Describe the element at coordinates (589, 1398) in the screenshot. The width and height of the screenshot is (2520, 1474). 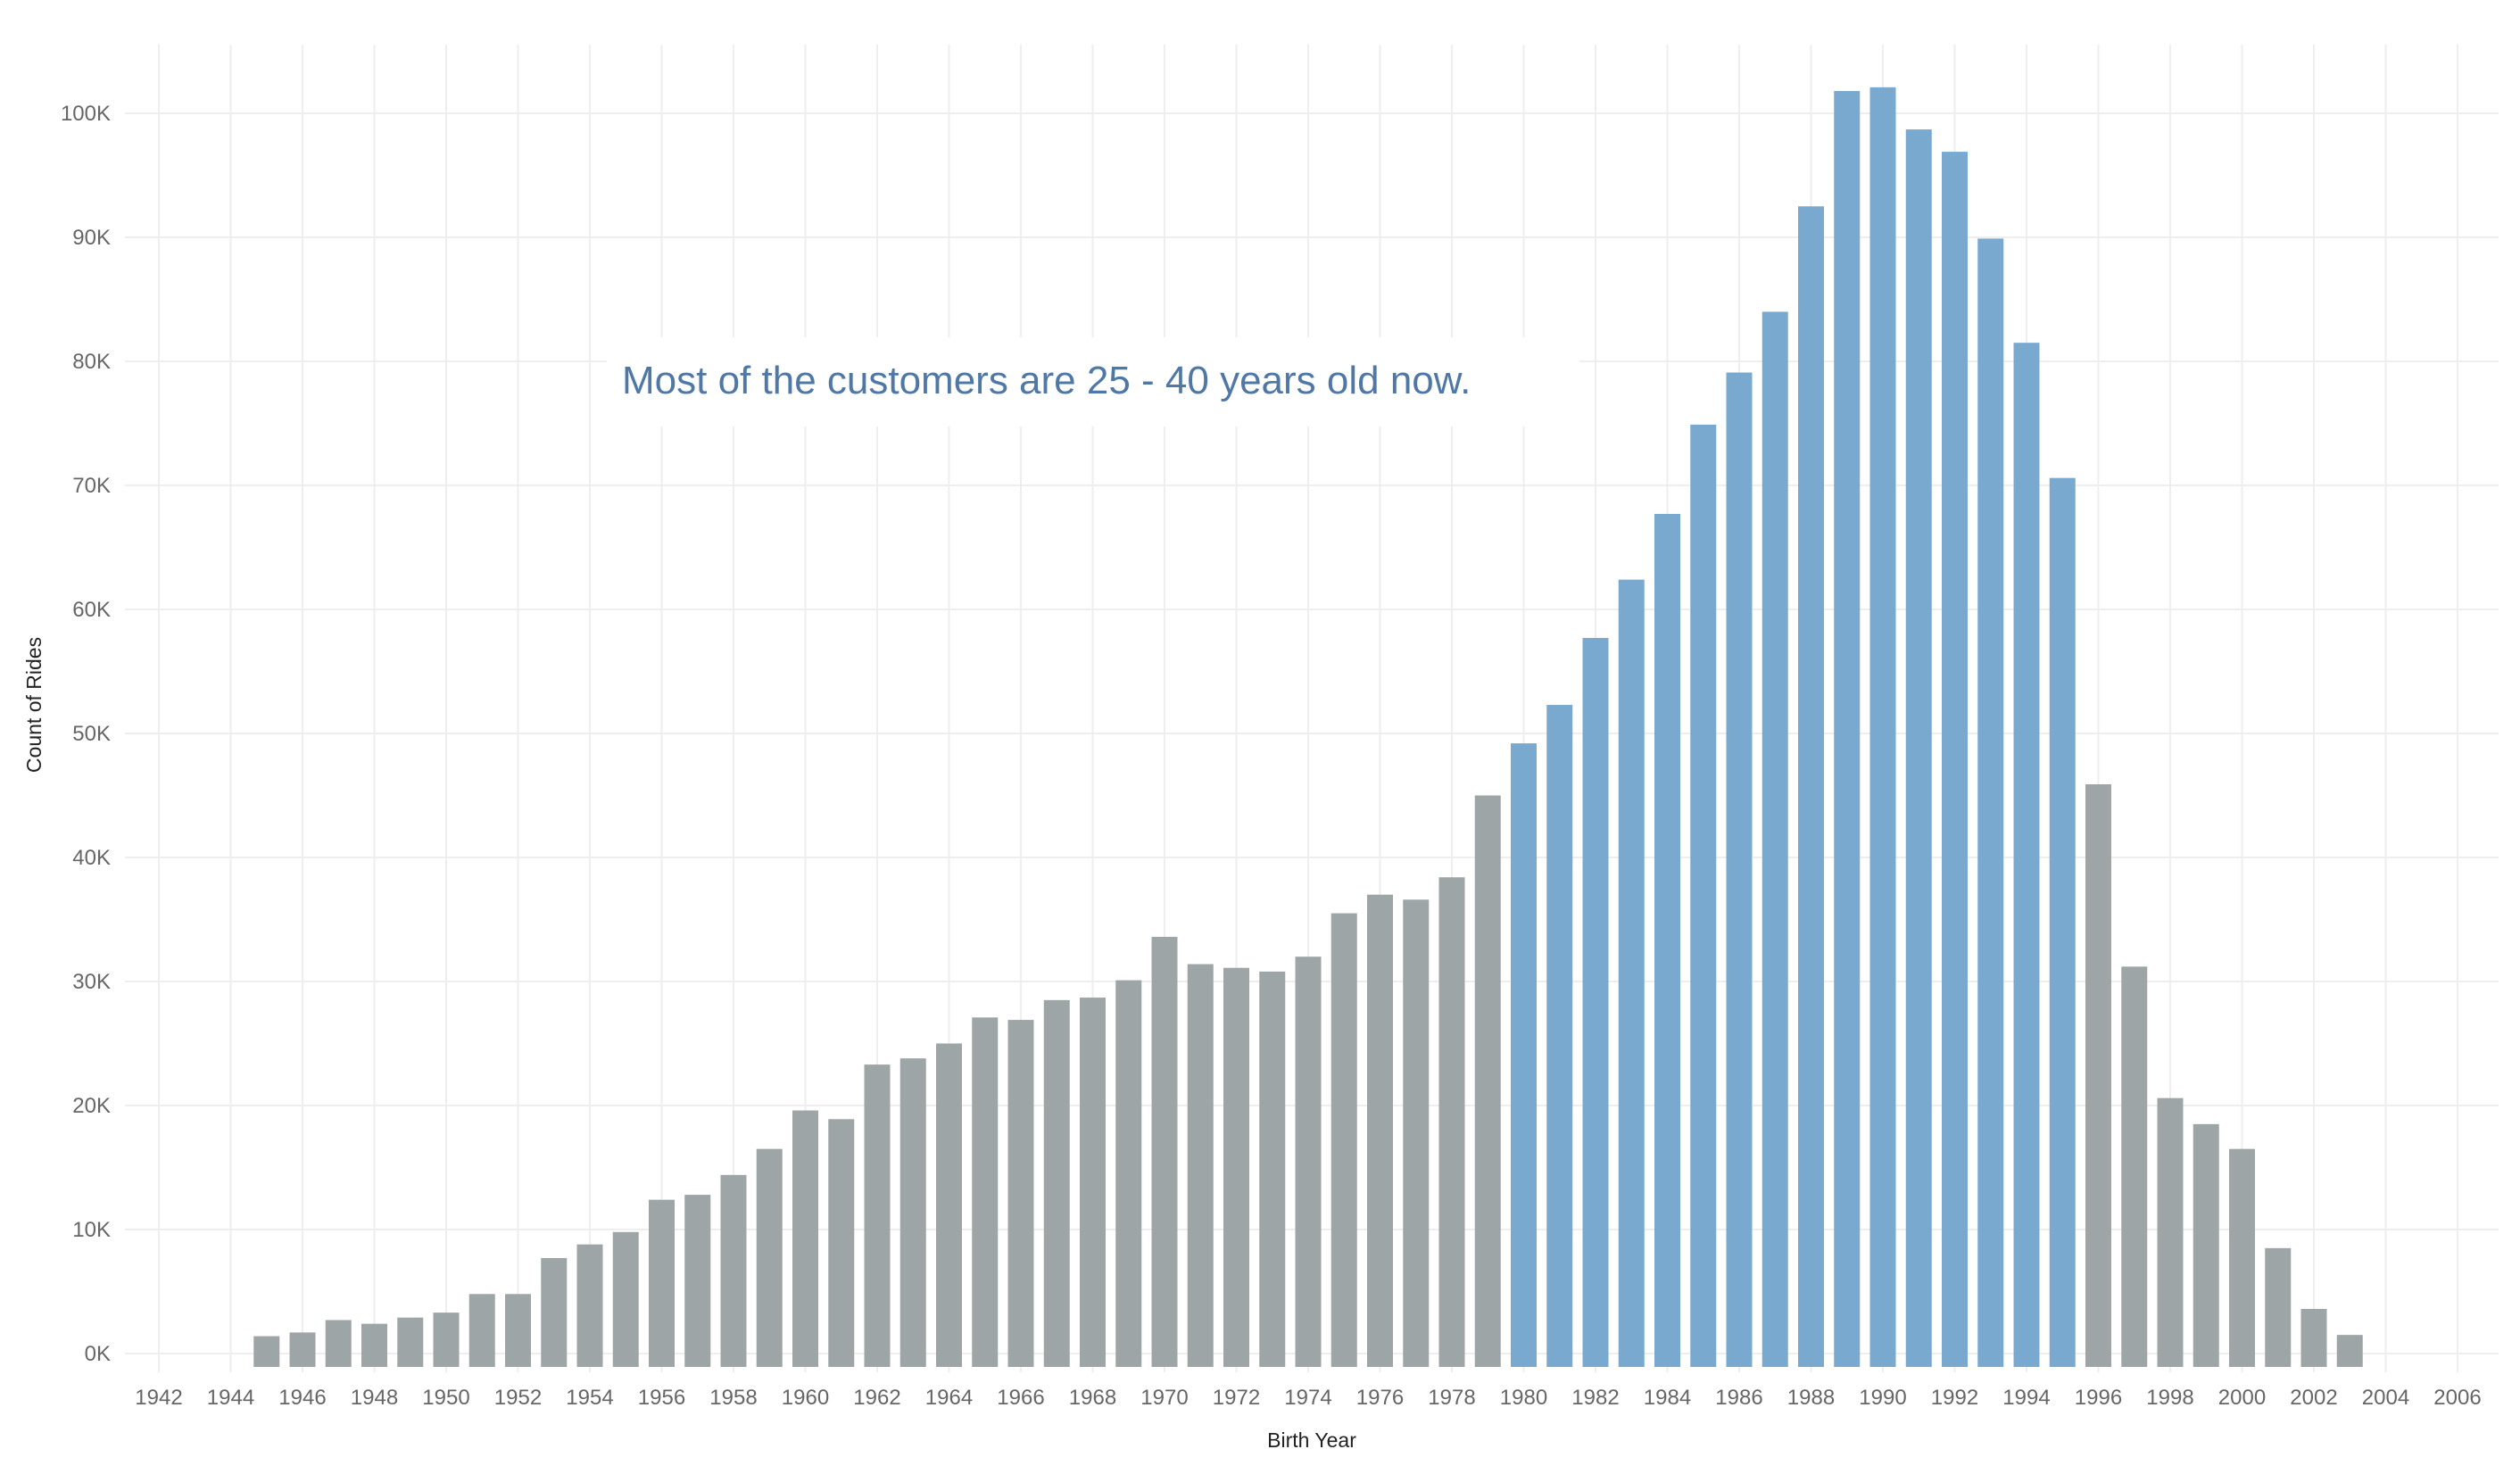
I see `x-tick-label: 1954` at that location.